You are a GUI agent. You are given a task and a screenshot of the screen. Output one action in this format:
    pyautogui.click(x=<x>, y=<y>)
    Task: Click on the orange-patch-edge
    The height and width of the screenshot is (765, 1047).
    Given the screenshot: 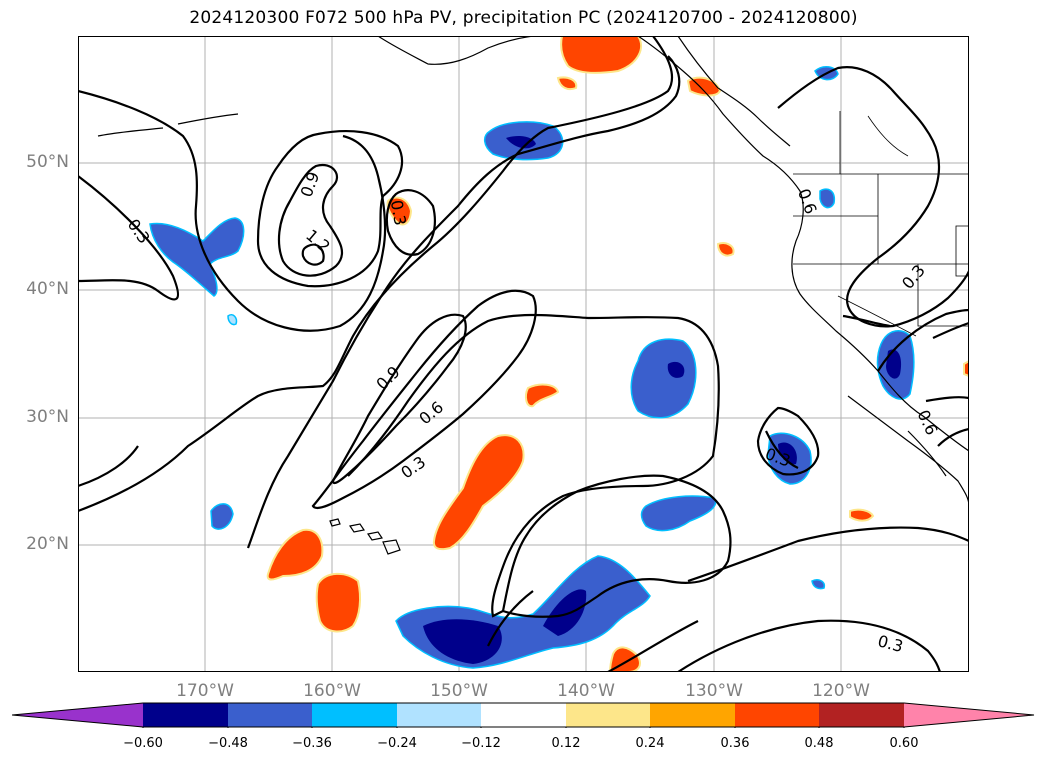 What is the action you would take?
    pyautogui.click(x=966, y=368)
    